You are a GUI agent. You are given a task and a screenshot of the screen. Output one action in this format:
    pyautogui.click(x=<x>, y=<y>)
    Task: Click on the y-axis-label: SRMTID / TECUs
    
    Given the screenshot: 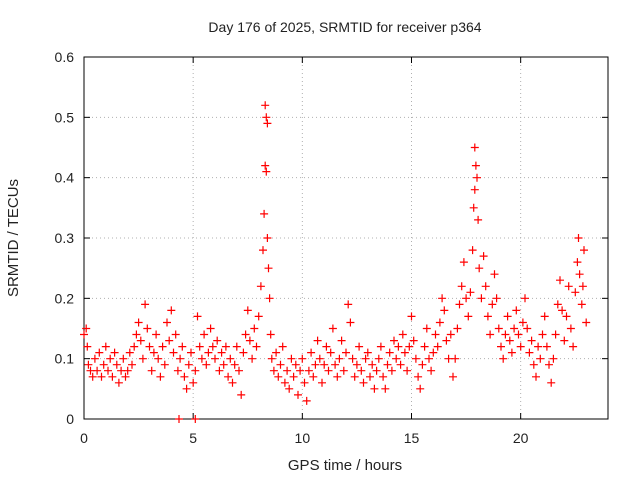 What is the action you would take?
    pyautogui.click(x=13, y=238)
    